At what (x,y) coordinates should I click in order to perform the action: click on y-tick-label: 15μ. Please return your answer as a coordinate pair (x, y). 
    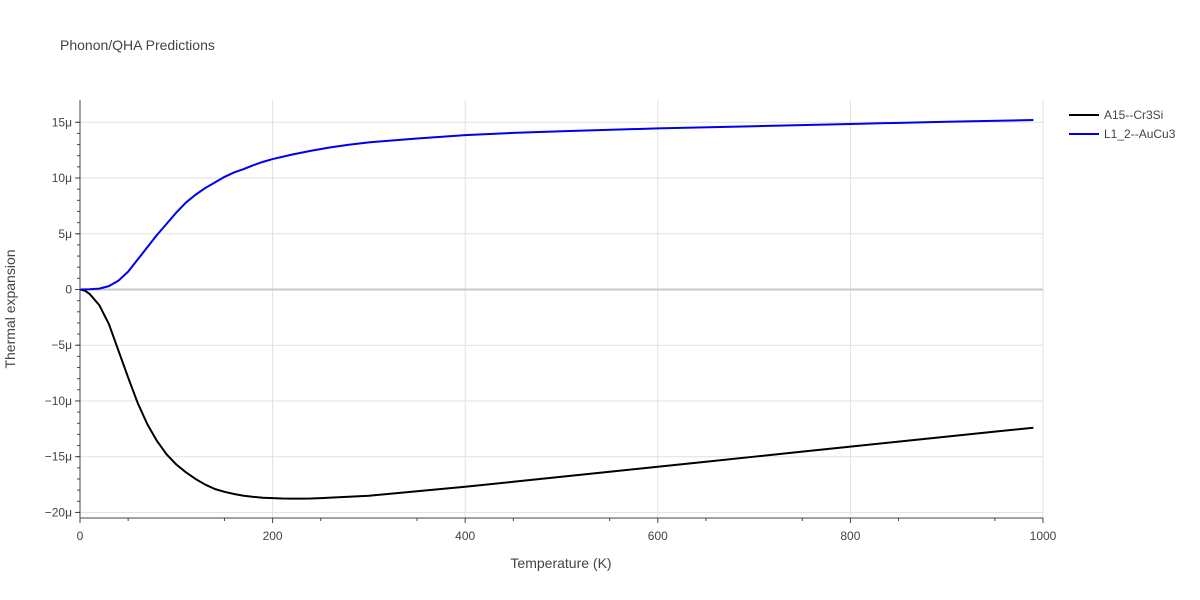
    Looking at the image, I should click on (62, 122).